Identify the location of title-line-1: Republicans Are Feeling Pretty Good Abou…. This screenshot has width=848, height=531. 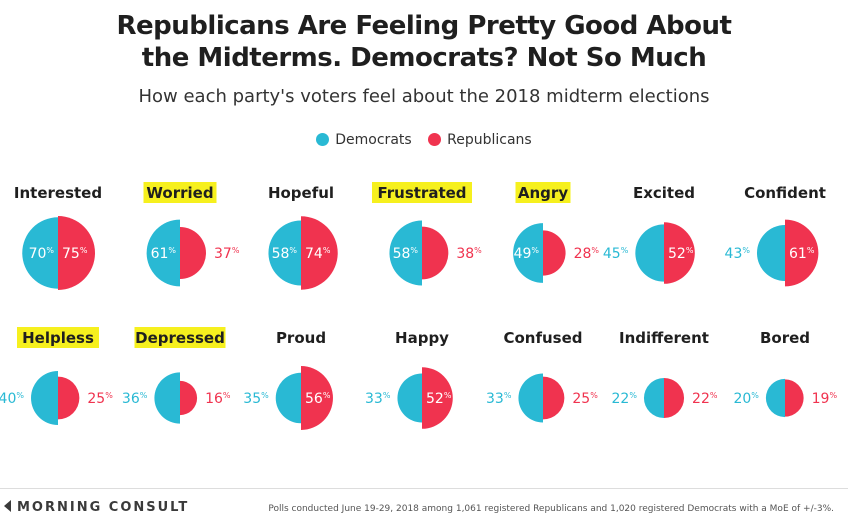
(424, 26).